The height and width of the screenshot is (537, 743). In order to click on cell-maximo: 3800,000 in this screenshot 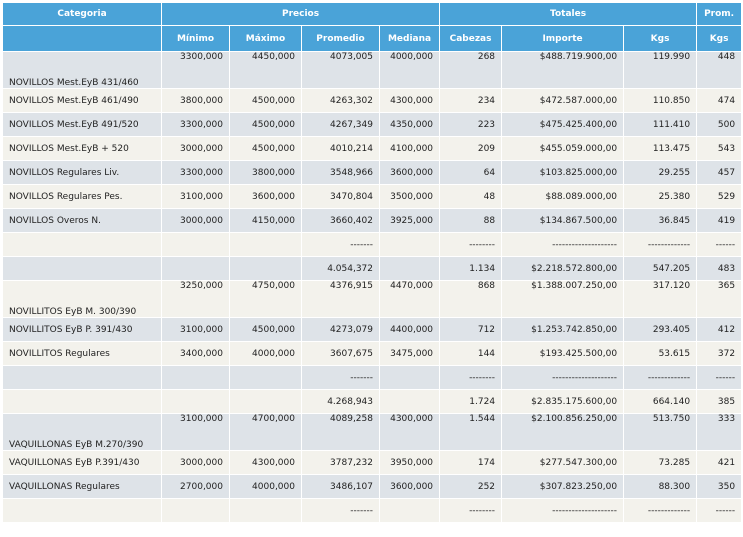, I will do `click(265, 172)`.